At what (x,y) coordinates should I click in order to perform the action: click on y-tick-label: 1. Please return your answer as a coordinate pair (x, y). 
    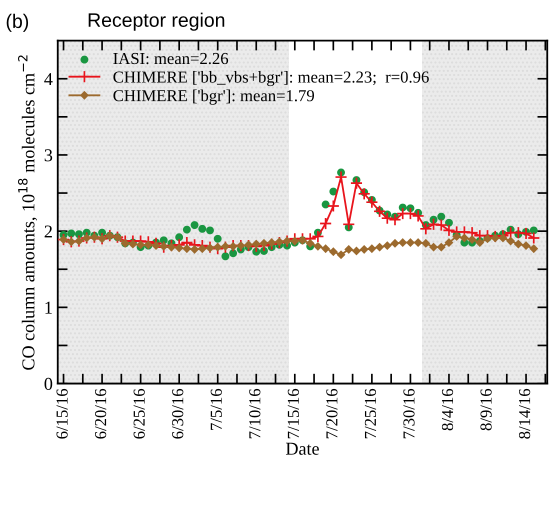
    Looking at the image, I should click on (48, 308).